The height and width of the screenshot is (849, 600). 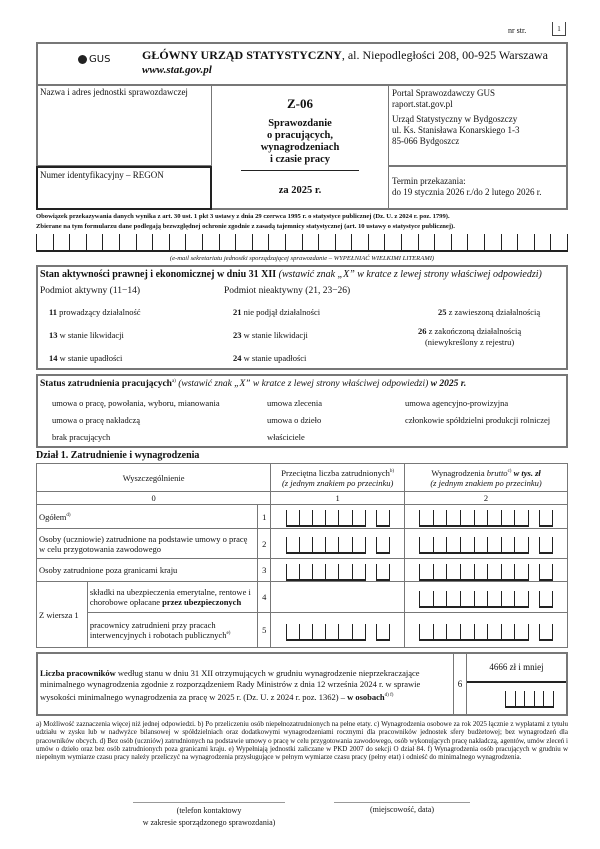 I want to click on option-no-employees: brak pracujących, so click(x=81, y=437).